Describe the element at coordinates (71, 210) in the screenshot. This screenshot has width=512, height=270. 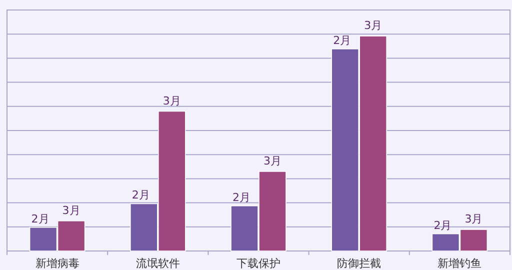
I see `series-label: 3月` at that location.